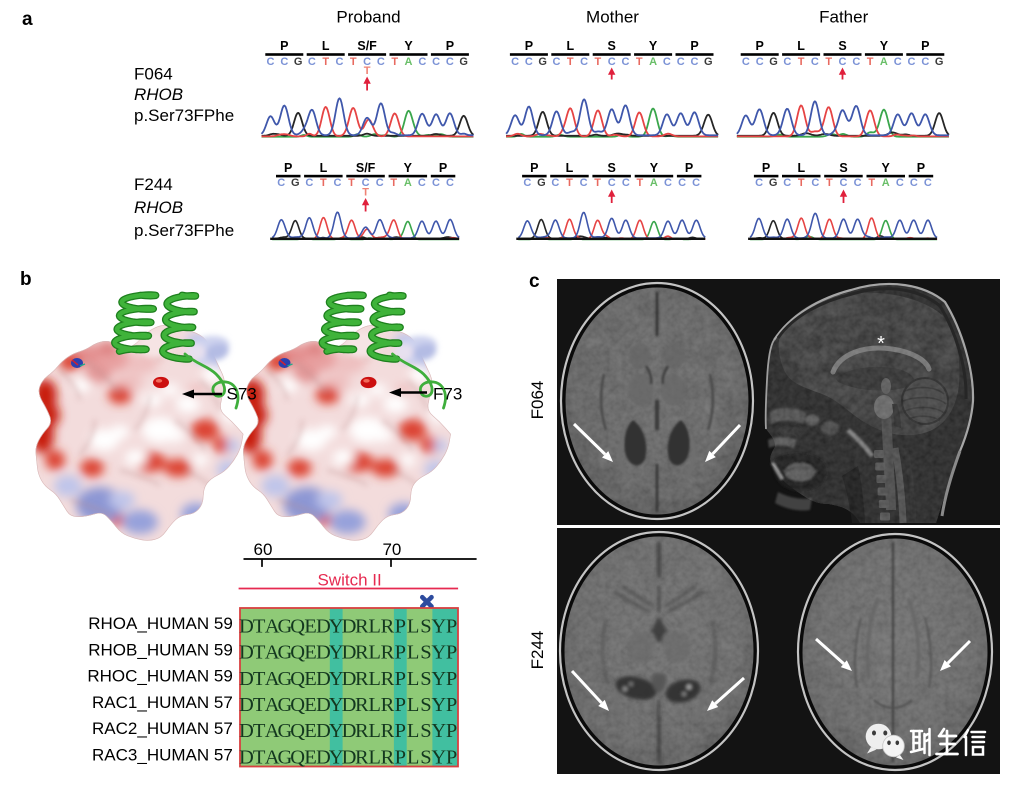  Describe the element at coordinates (447, 394) in the screenshot. I see `svg-text: F73` at that location.